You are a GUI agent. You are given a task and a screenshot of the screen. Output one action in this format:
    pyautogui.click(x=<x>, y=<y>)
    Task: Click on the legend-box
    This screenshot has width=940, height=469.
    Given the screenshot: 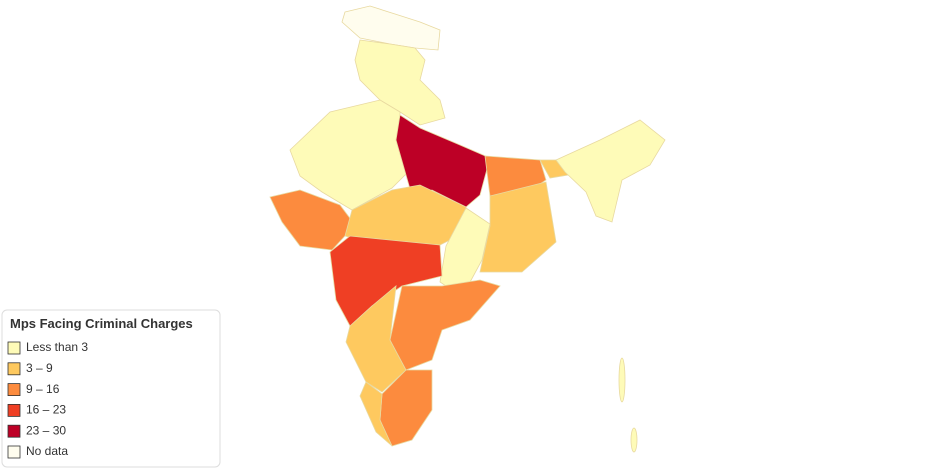 What is the action you would take?
    pyautogui.click(x=111, y=388)
    